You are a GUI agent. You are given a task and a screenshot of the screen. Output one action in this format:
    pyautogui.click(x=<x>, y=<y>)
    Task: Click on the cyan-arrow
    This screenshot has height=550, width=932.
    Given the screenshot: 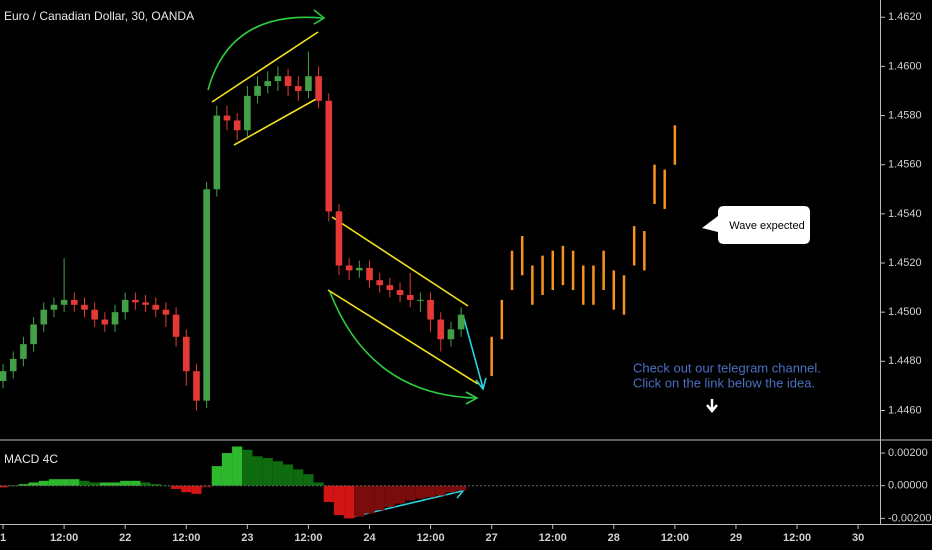 What is the action you would take?
    pyautogui.click(x=474, y=352)
    